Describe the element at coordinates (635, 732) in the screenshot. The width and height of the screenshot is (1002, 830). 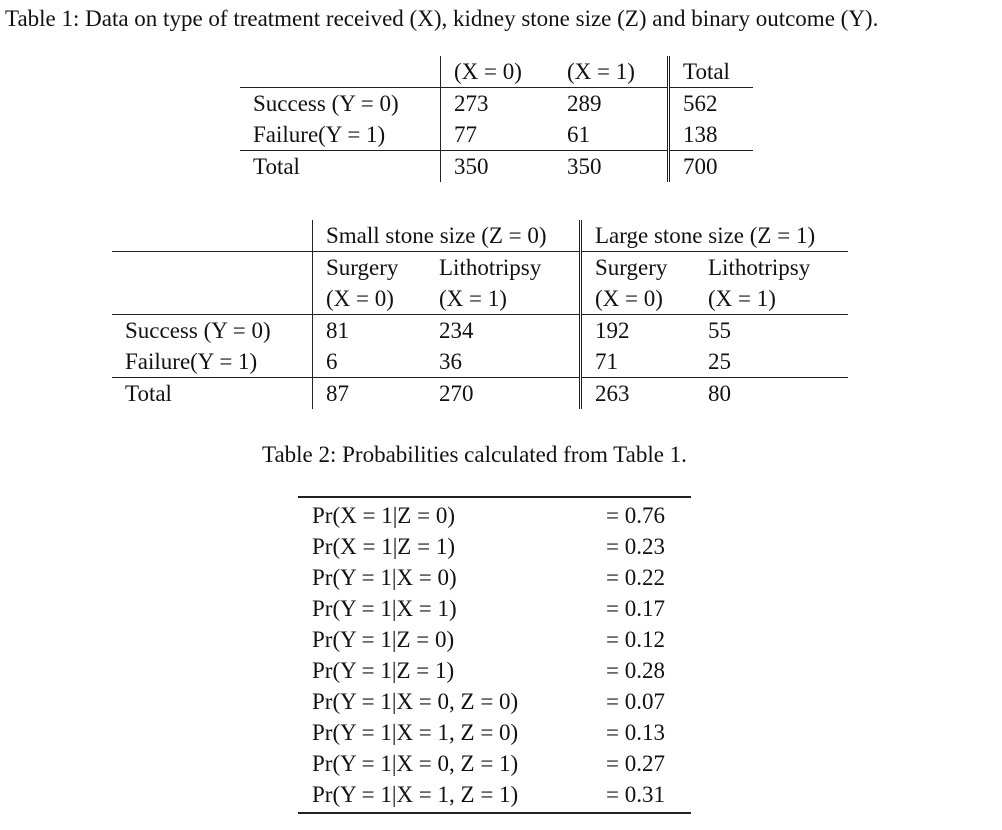
I see `probability-value: = 0.13` at that location.